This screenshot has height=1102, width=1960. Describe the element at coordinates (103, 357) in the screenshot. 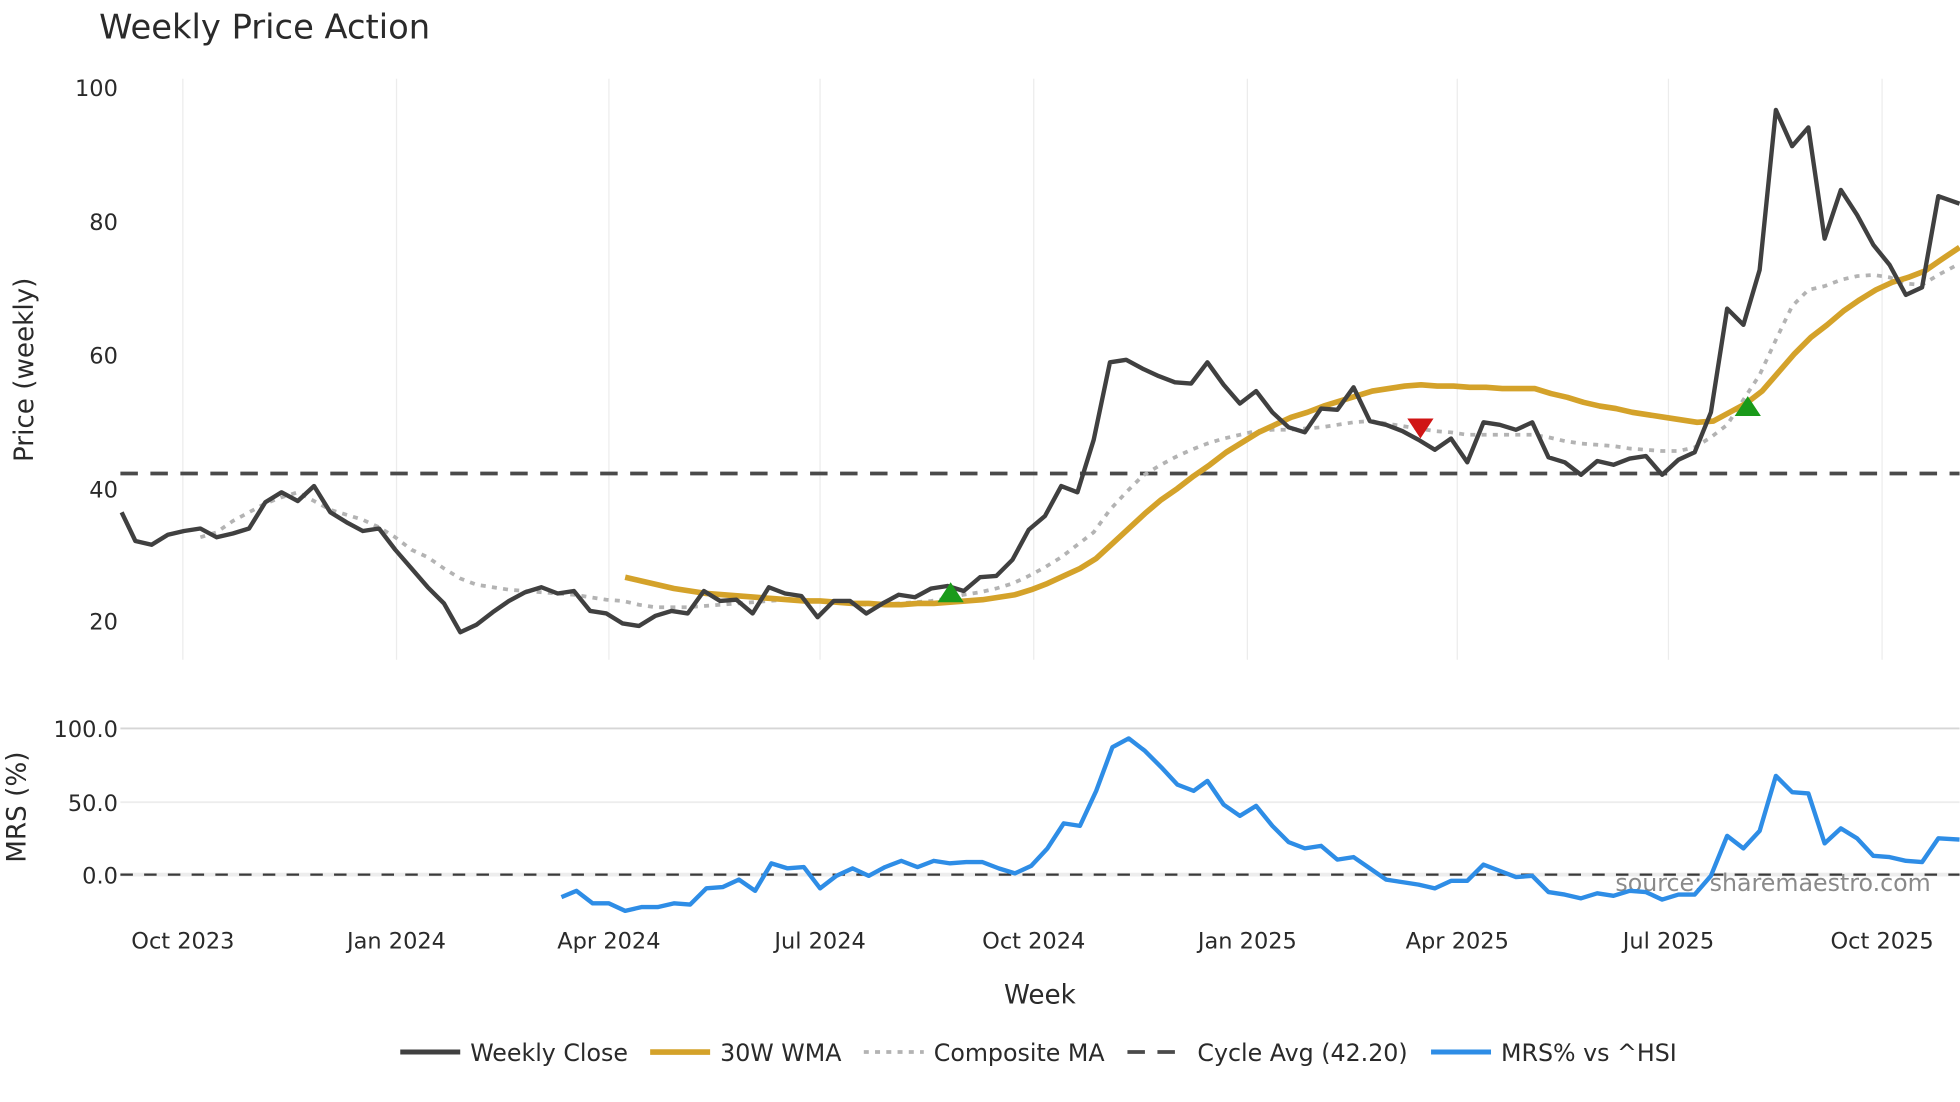

I see `price-tick-60: 60` at that location.